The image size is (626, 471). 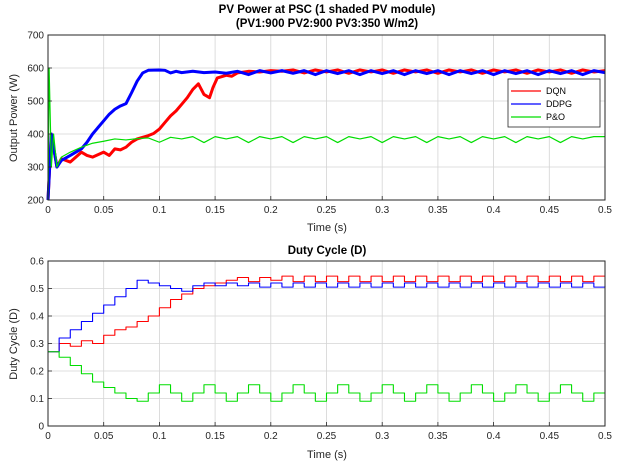 I want to click on y-tick-label: 0, so click(x=41, y=427).